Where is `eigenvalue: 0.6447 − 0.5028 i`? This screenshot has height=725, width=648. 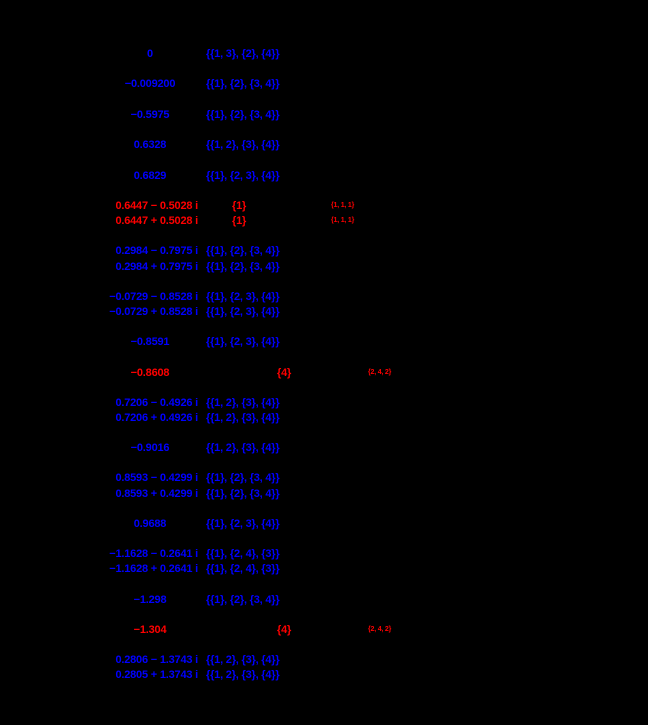
eigenvalue: 0.6447 − 0.5028 i is located at coordinates (156, 206).